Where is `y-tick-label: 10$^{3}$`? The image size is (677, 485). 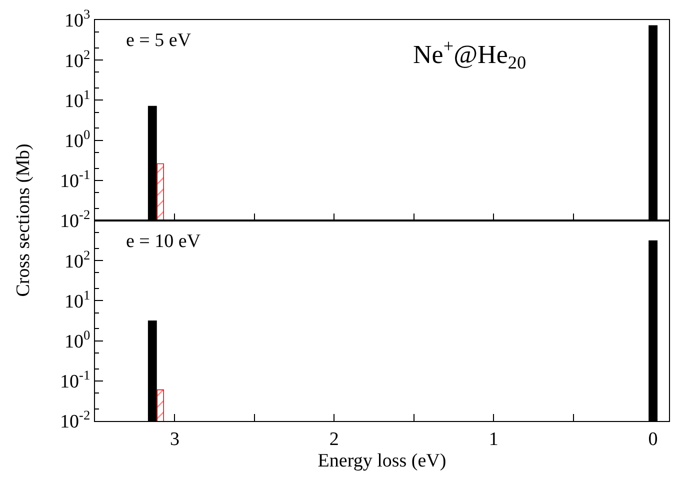
y-tick-label: 10$^{3}$ is located at coordinates (77, 19).